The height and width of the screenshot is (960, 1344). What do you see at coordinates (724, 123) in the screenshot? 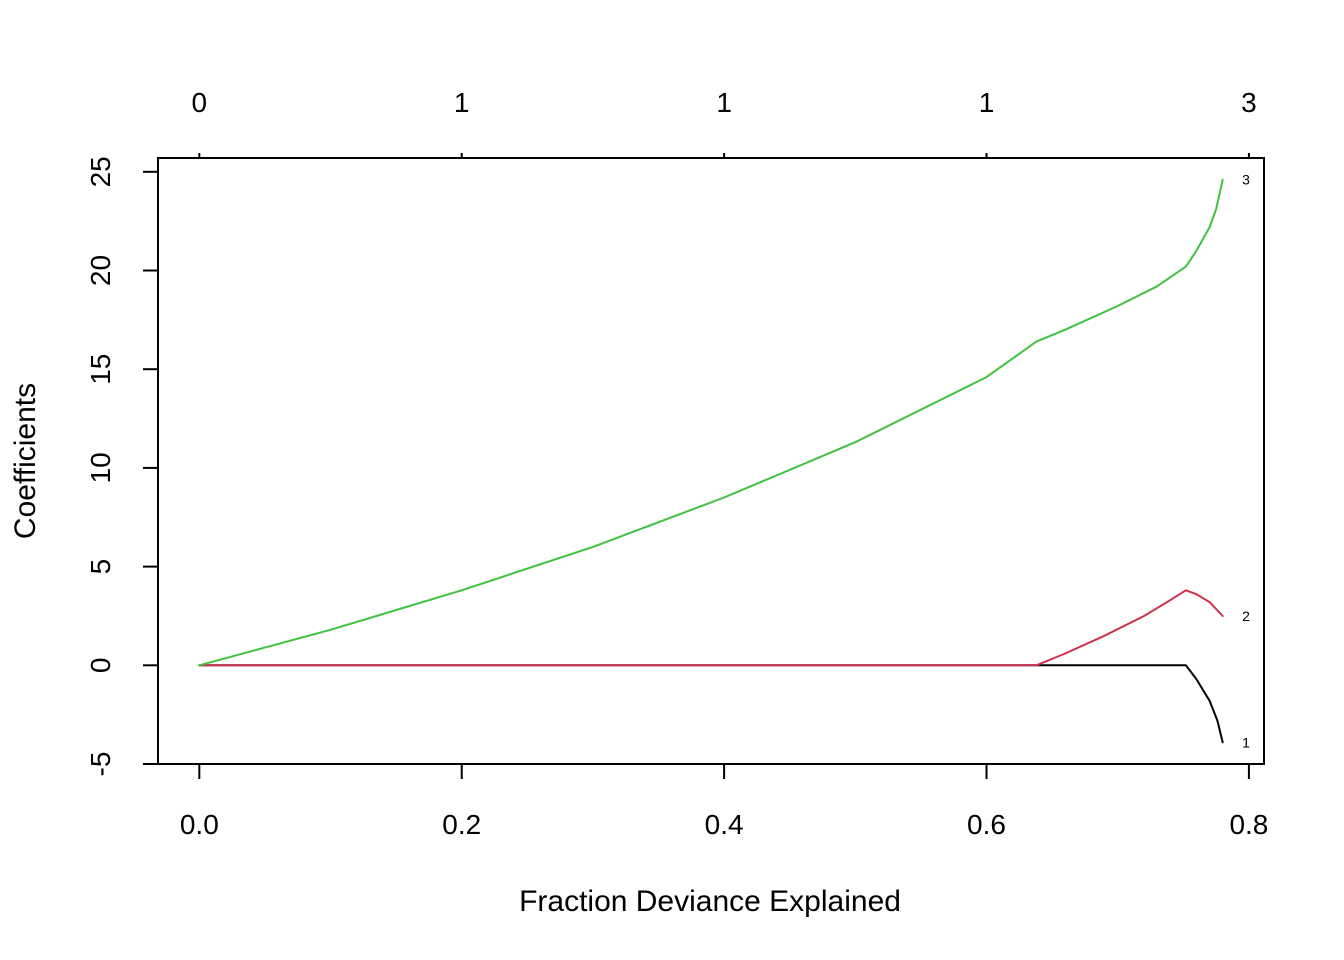
I see `top-x-axis: 0 1 1 1 3` at bounding box center [724, 123].